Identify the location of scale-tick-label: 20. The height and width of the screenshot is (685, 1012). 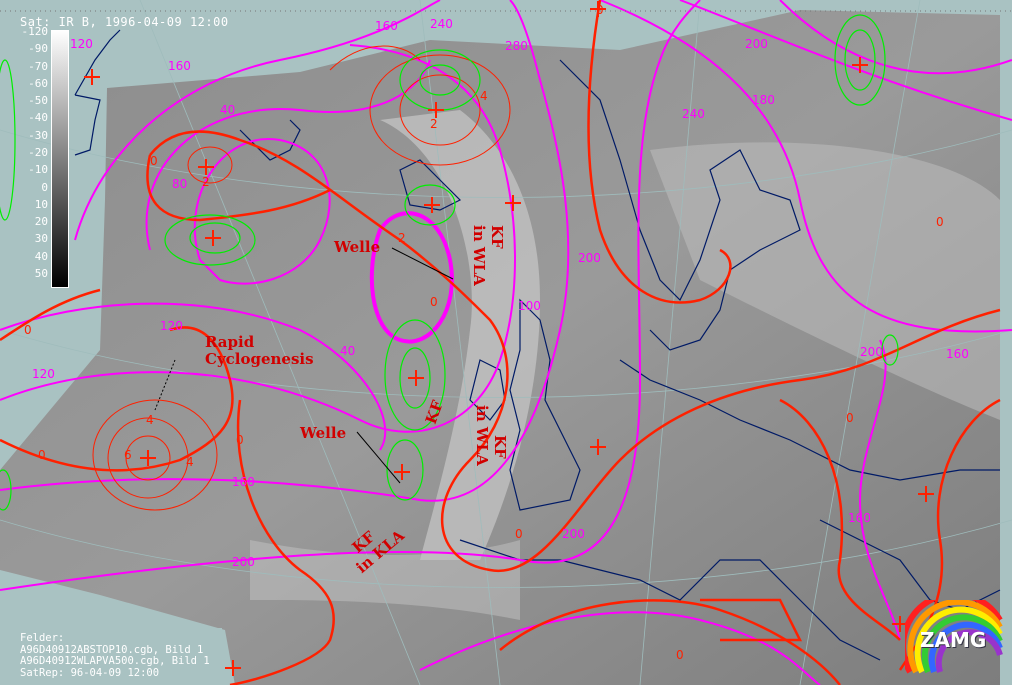
(41, 221).